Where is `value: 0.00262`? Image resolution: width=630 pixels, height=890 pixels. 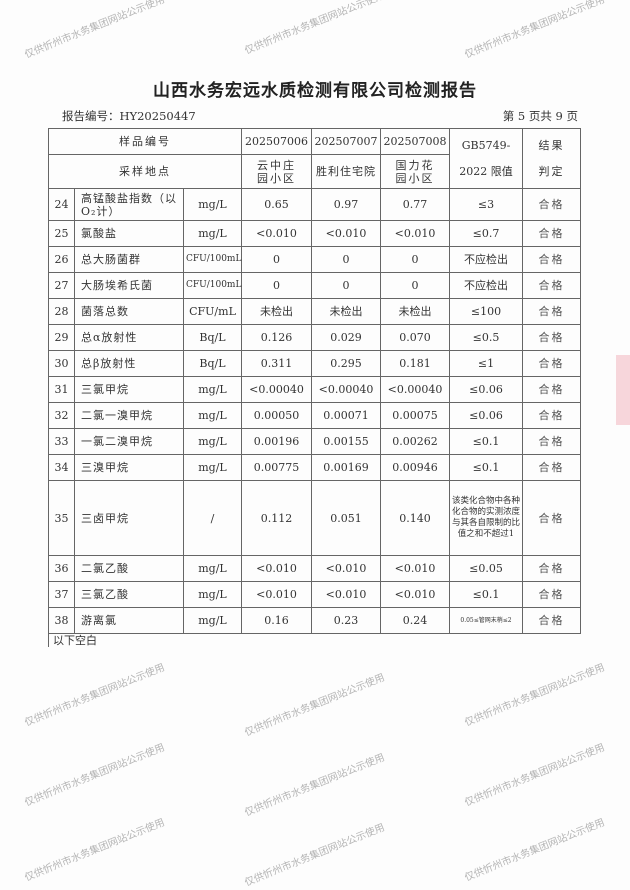 value: 0.00262 is located at coordinates (415, 441).